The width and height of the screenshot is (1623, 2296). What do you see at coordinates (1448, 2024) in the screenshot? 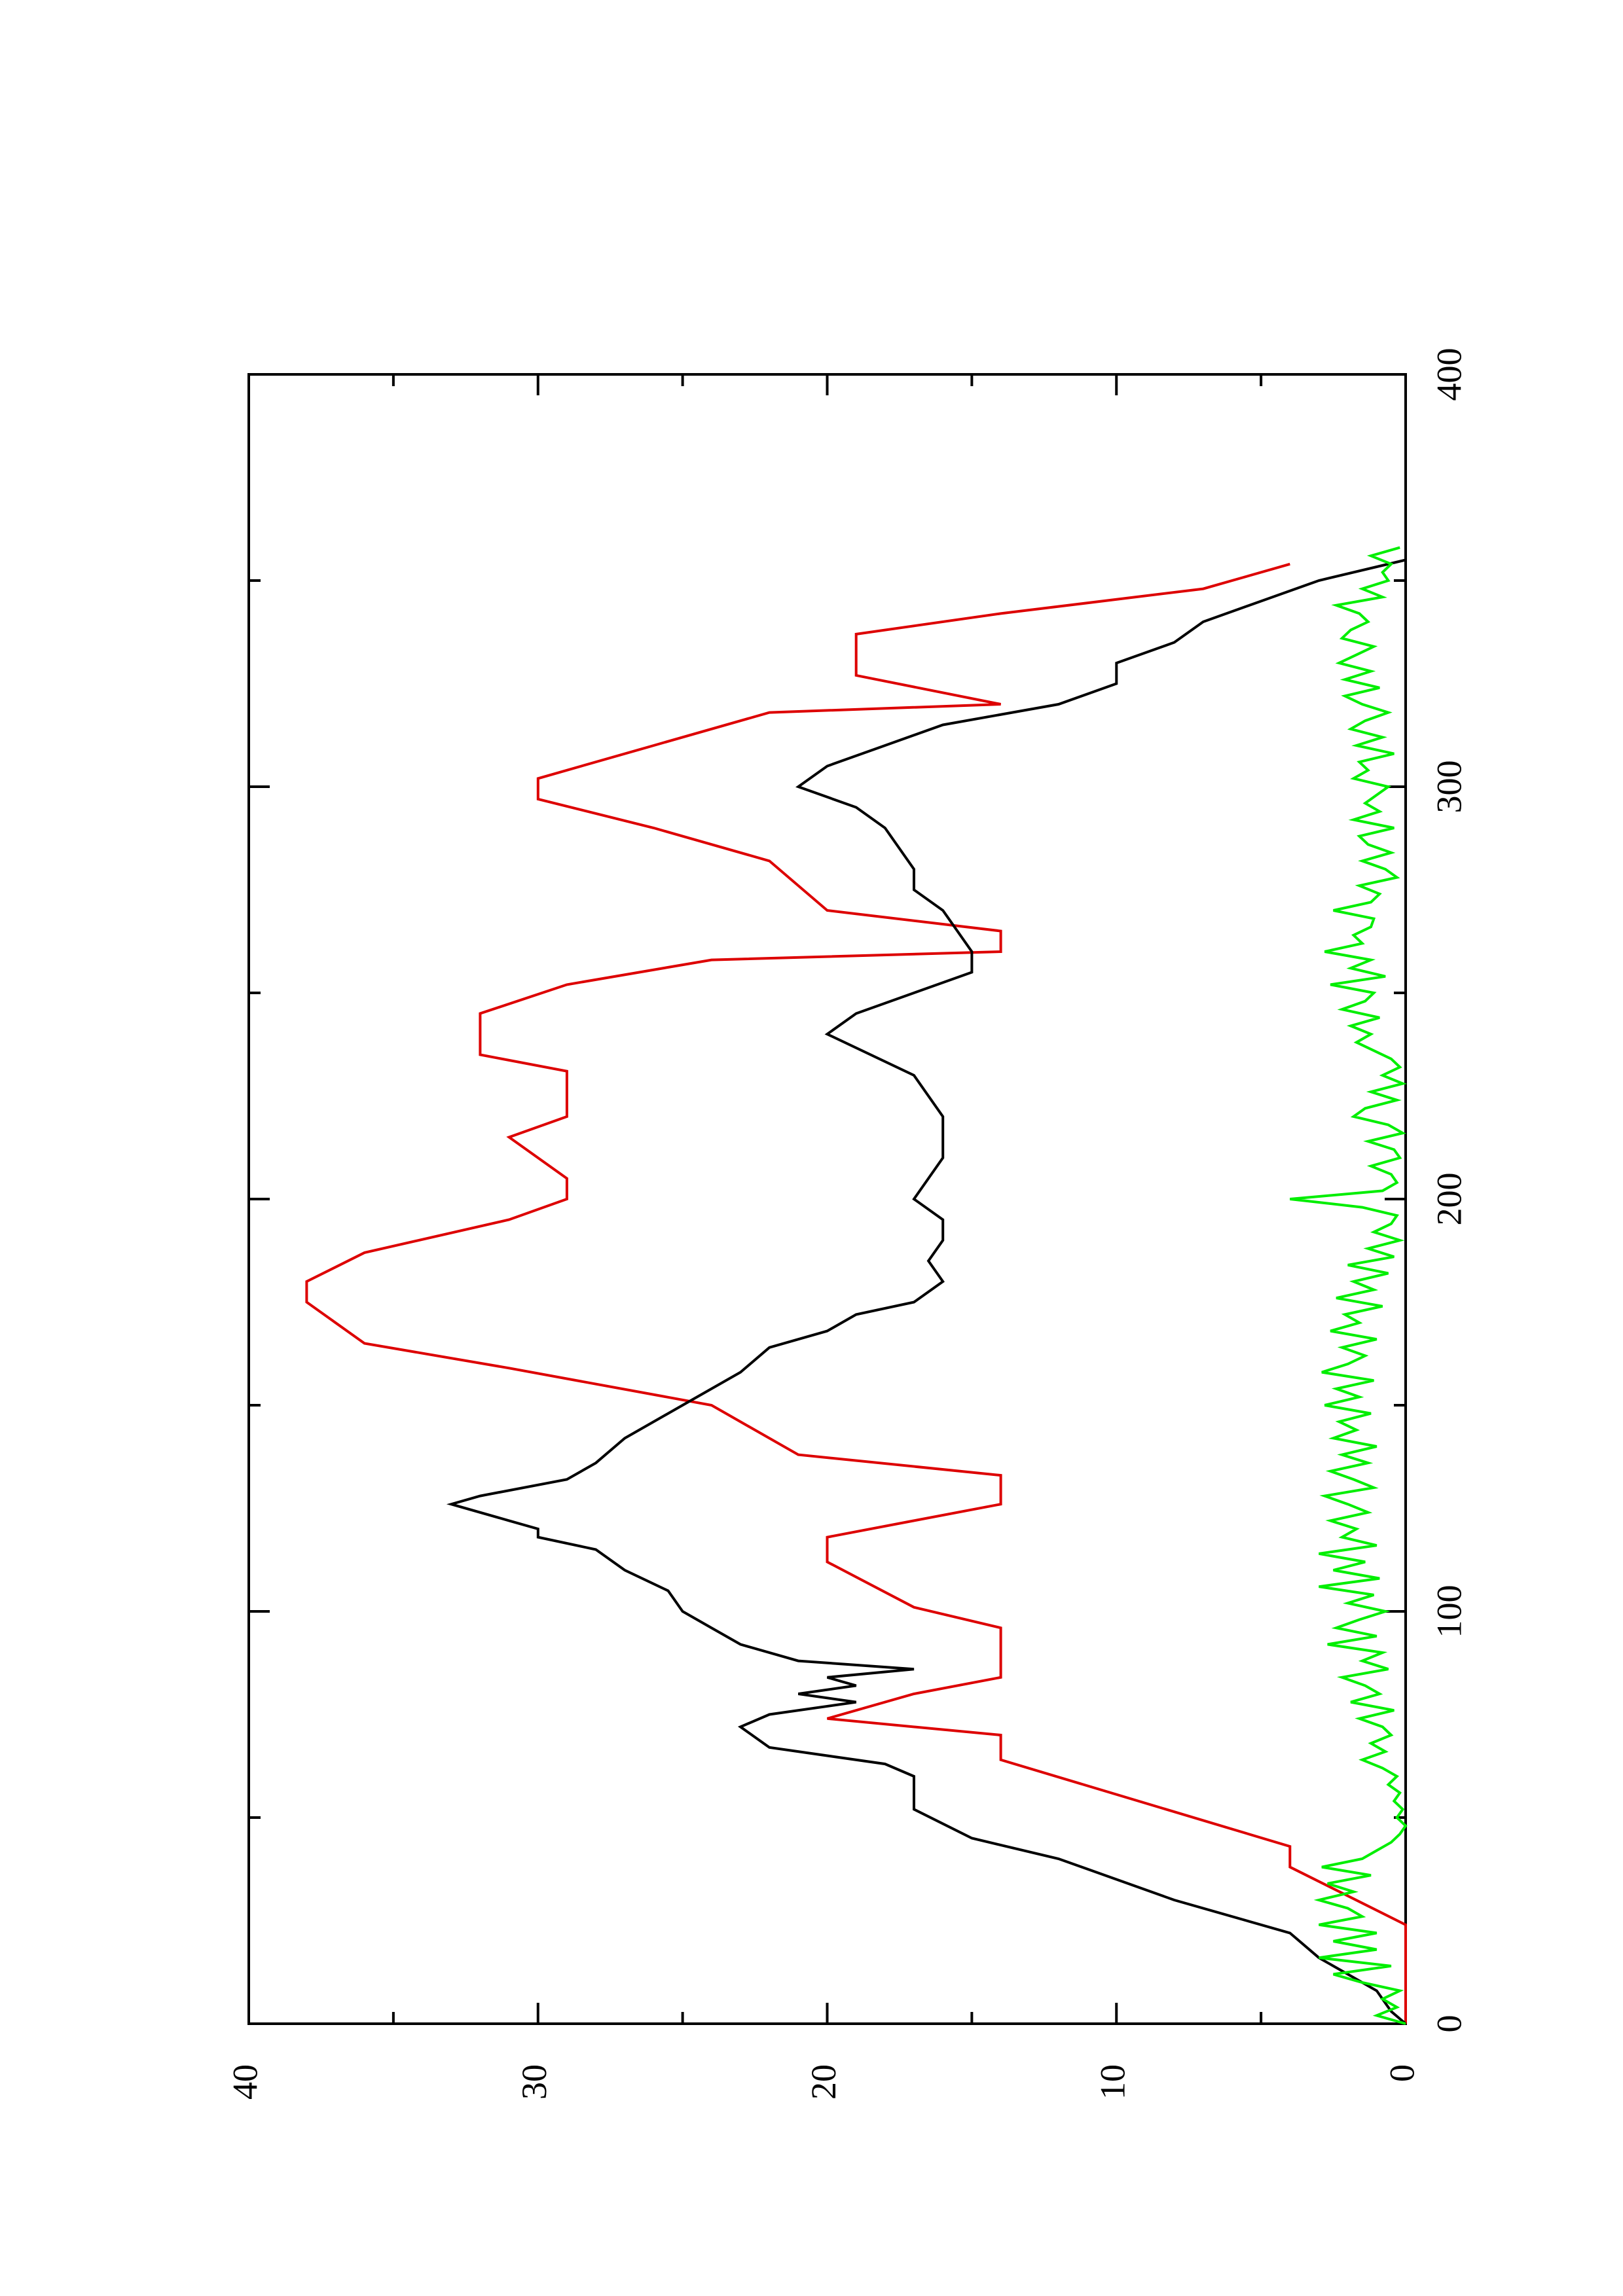
I see `x-tick-label: 0` at bounding box center [1448, 2024].